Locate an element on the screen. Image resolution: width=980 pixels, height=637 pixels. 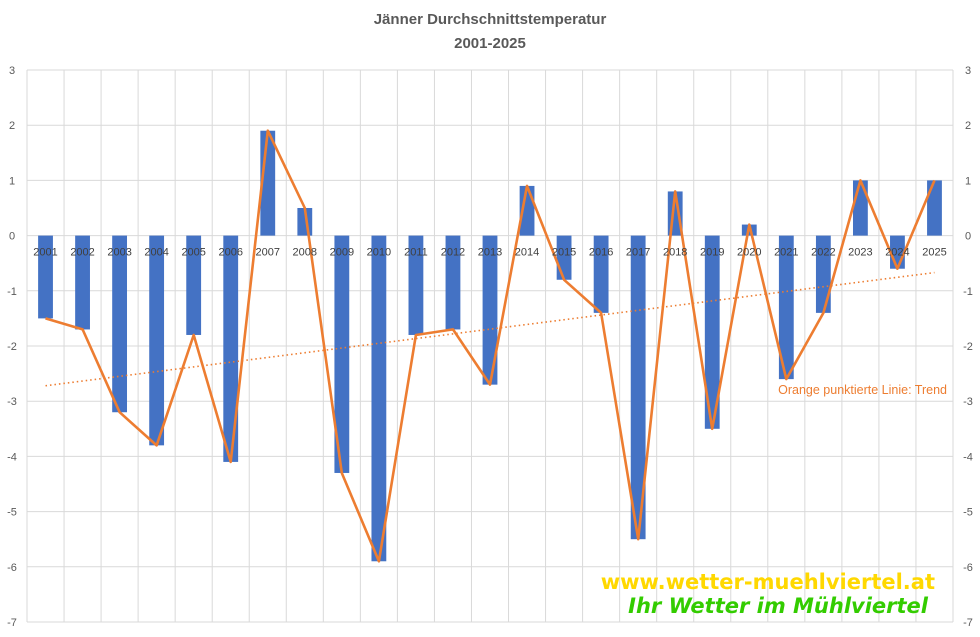
y-tick-label-right: -5 is located at coordinates (968, 513).